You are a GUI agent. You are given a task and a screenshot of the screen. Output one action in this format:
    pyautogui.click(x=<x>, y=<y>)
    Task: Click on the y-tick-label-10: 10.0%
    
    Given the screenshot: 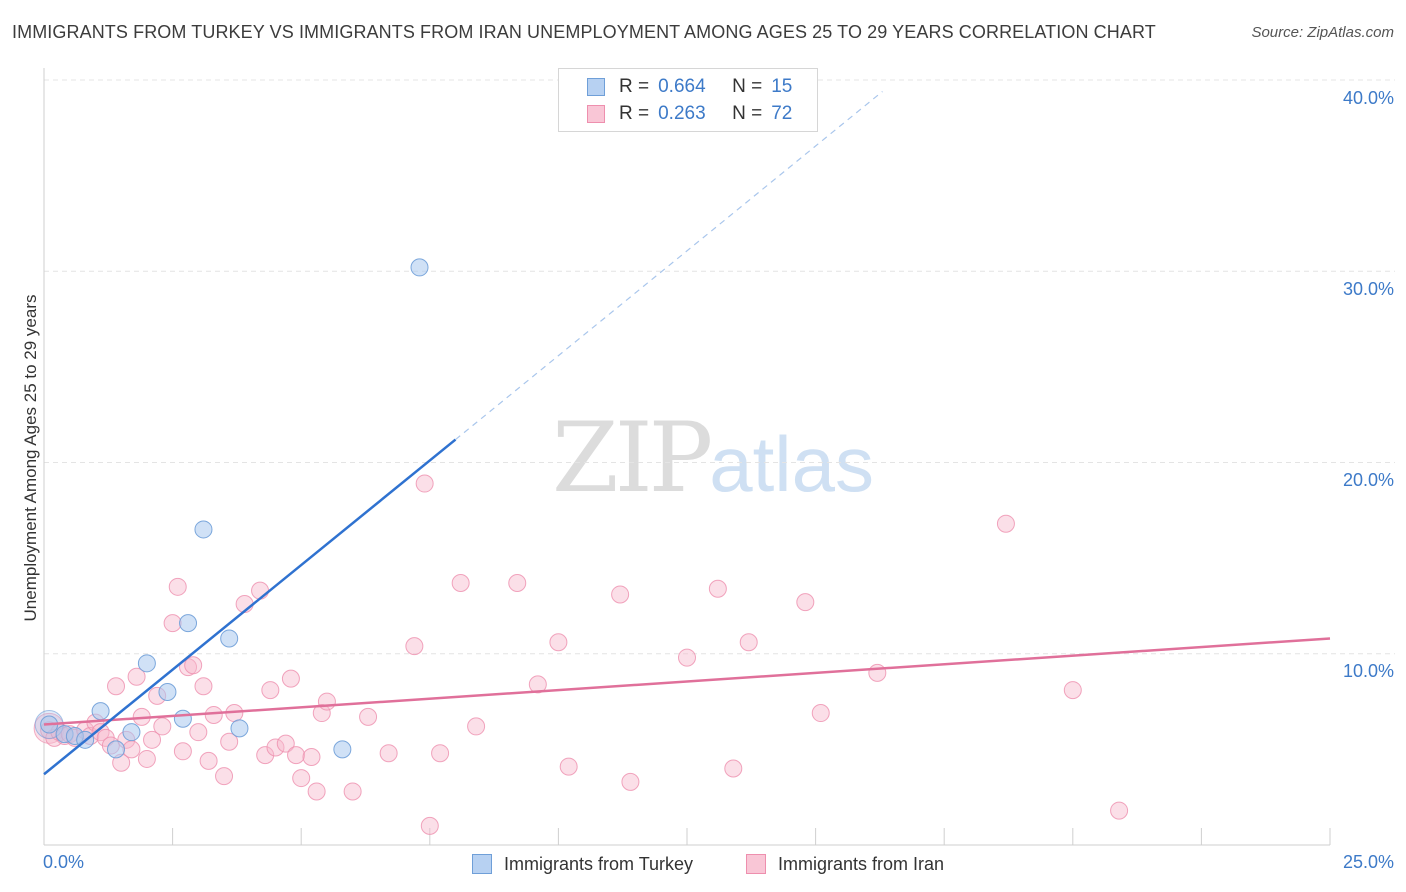 What is the action you would take?
    pyautogui.click(x=1368, y=671)
    